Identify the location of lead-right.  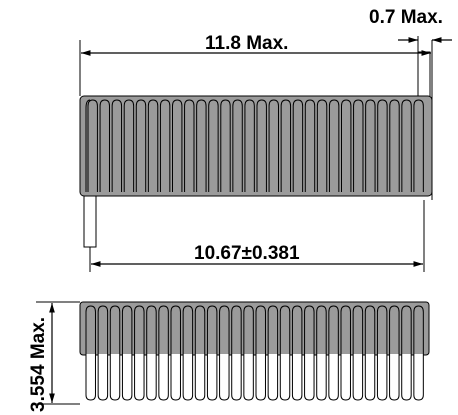
(424, 75).